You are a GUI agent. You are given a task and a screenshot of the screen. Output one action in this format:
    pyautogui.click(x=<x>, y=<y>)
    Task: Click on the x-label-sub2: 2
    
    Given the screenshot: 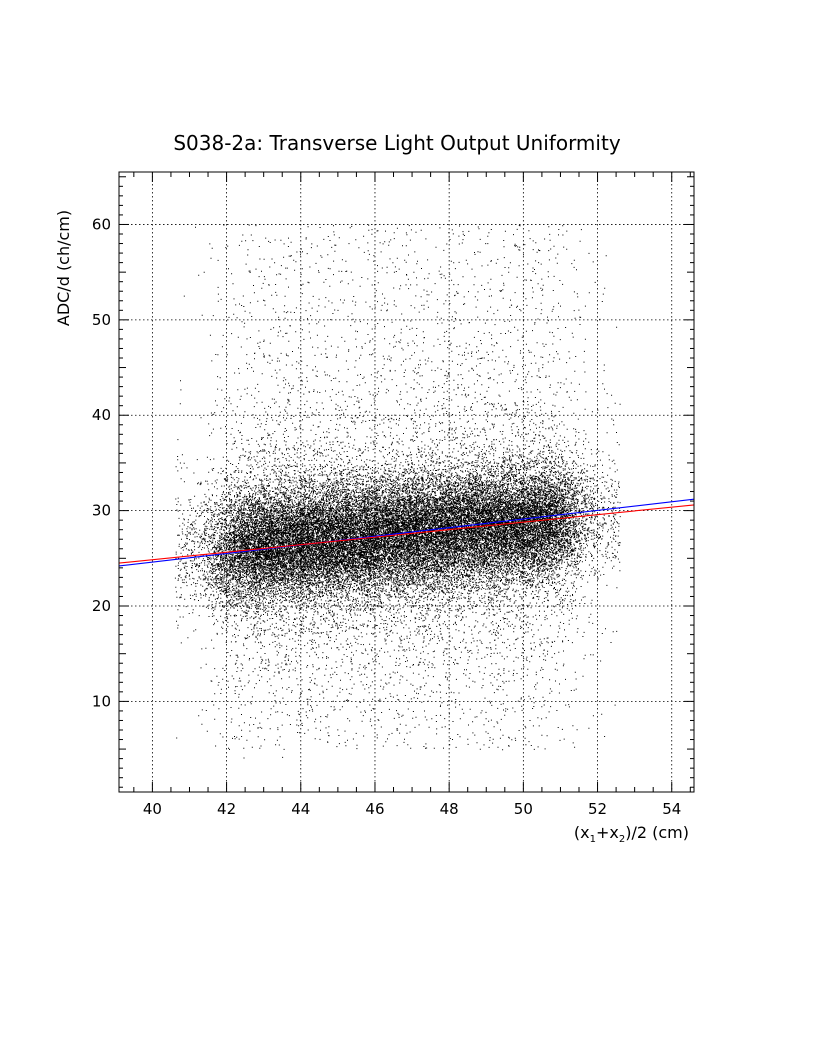 What is the action you would take?
    pyautogui.click(x=622, y=839)
    